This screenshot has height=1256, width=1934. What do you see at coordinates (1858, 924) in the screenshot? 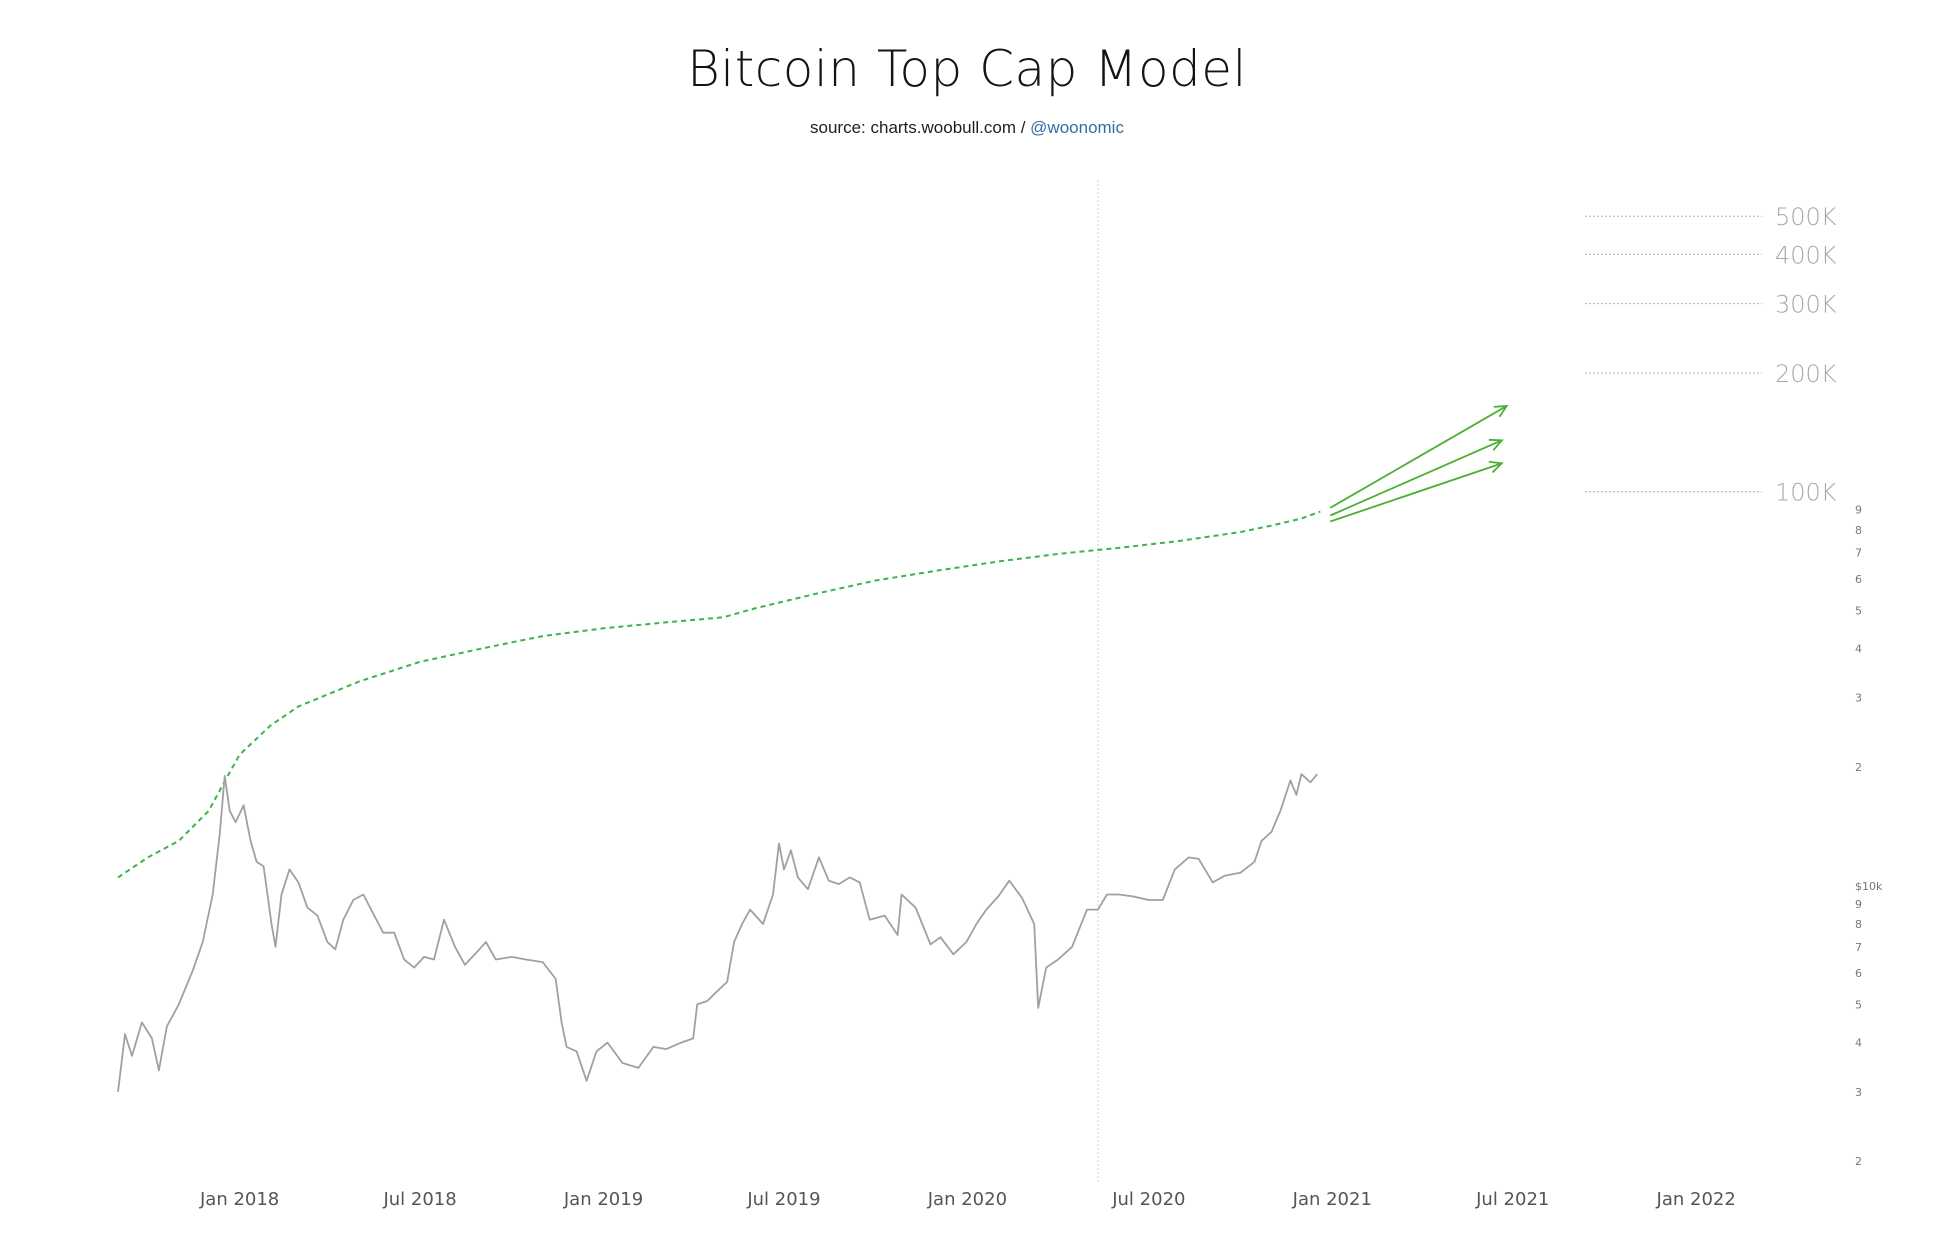
I see `y-tick-label-6: 8` at bounding box center [1858, 924].